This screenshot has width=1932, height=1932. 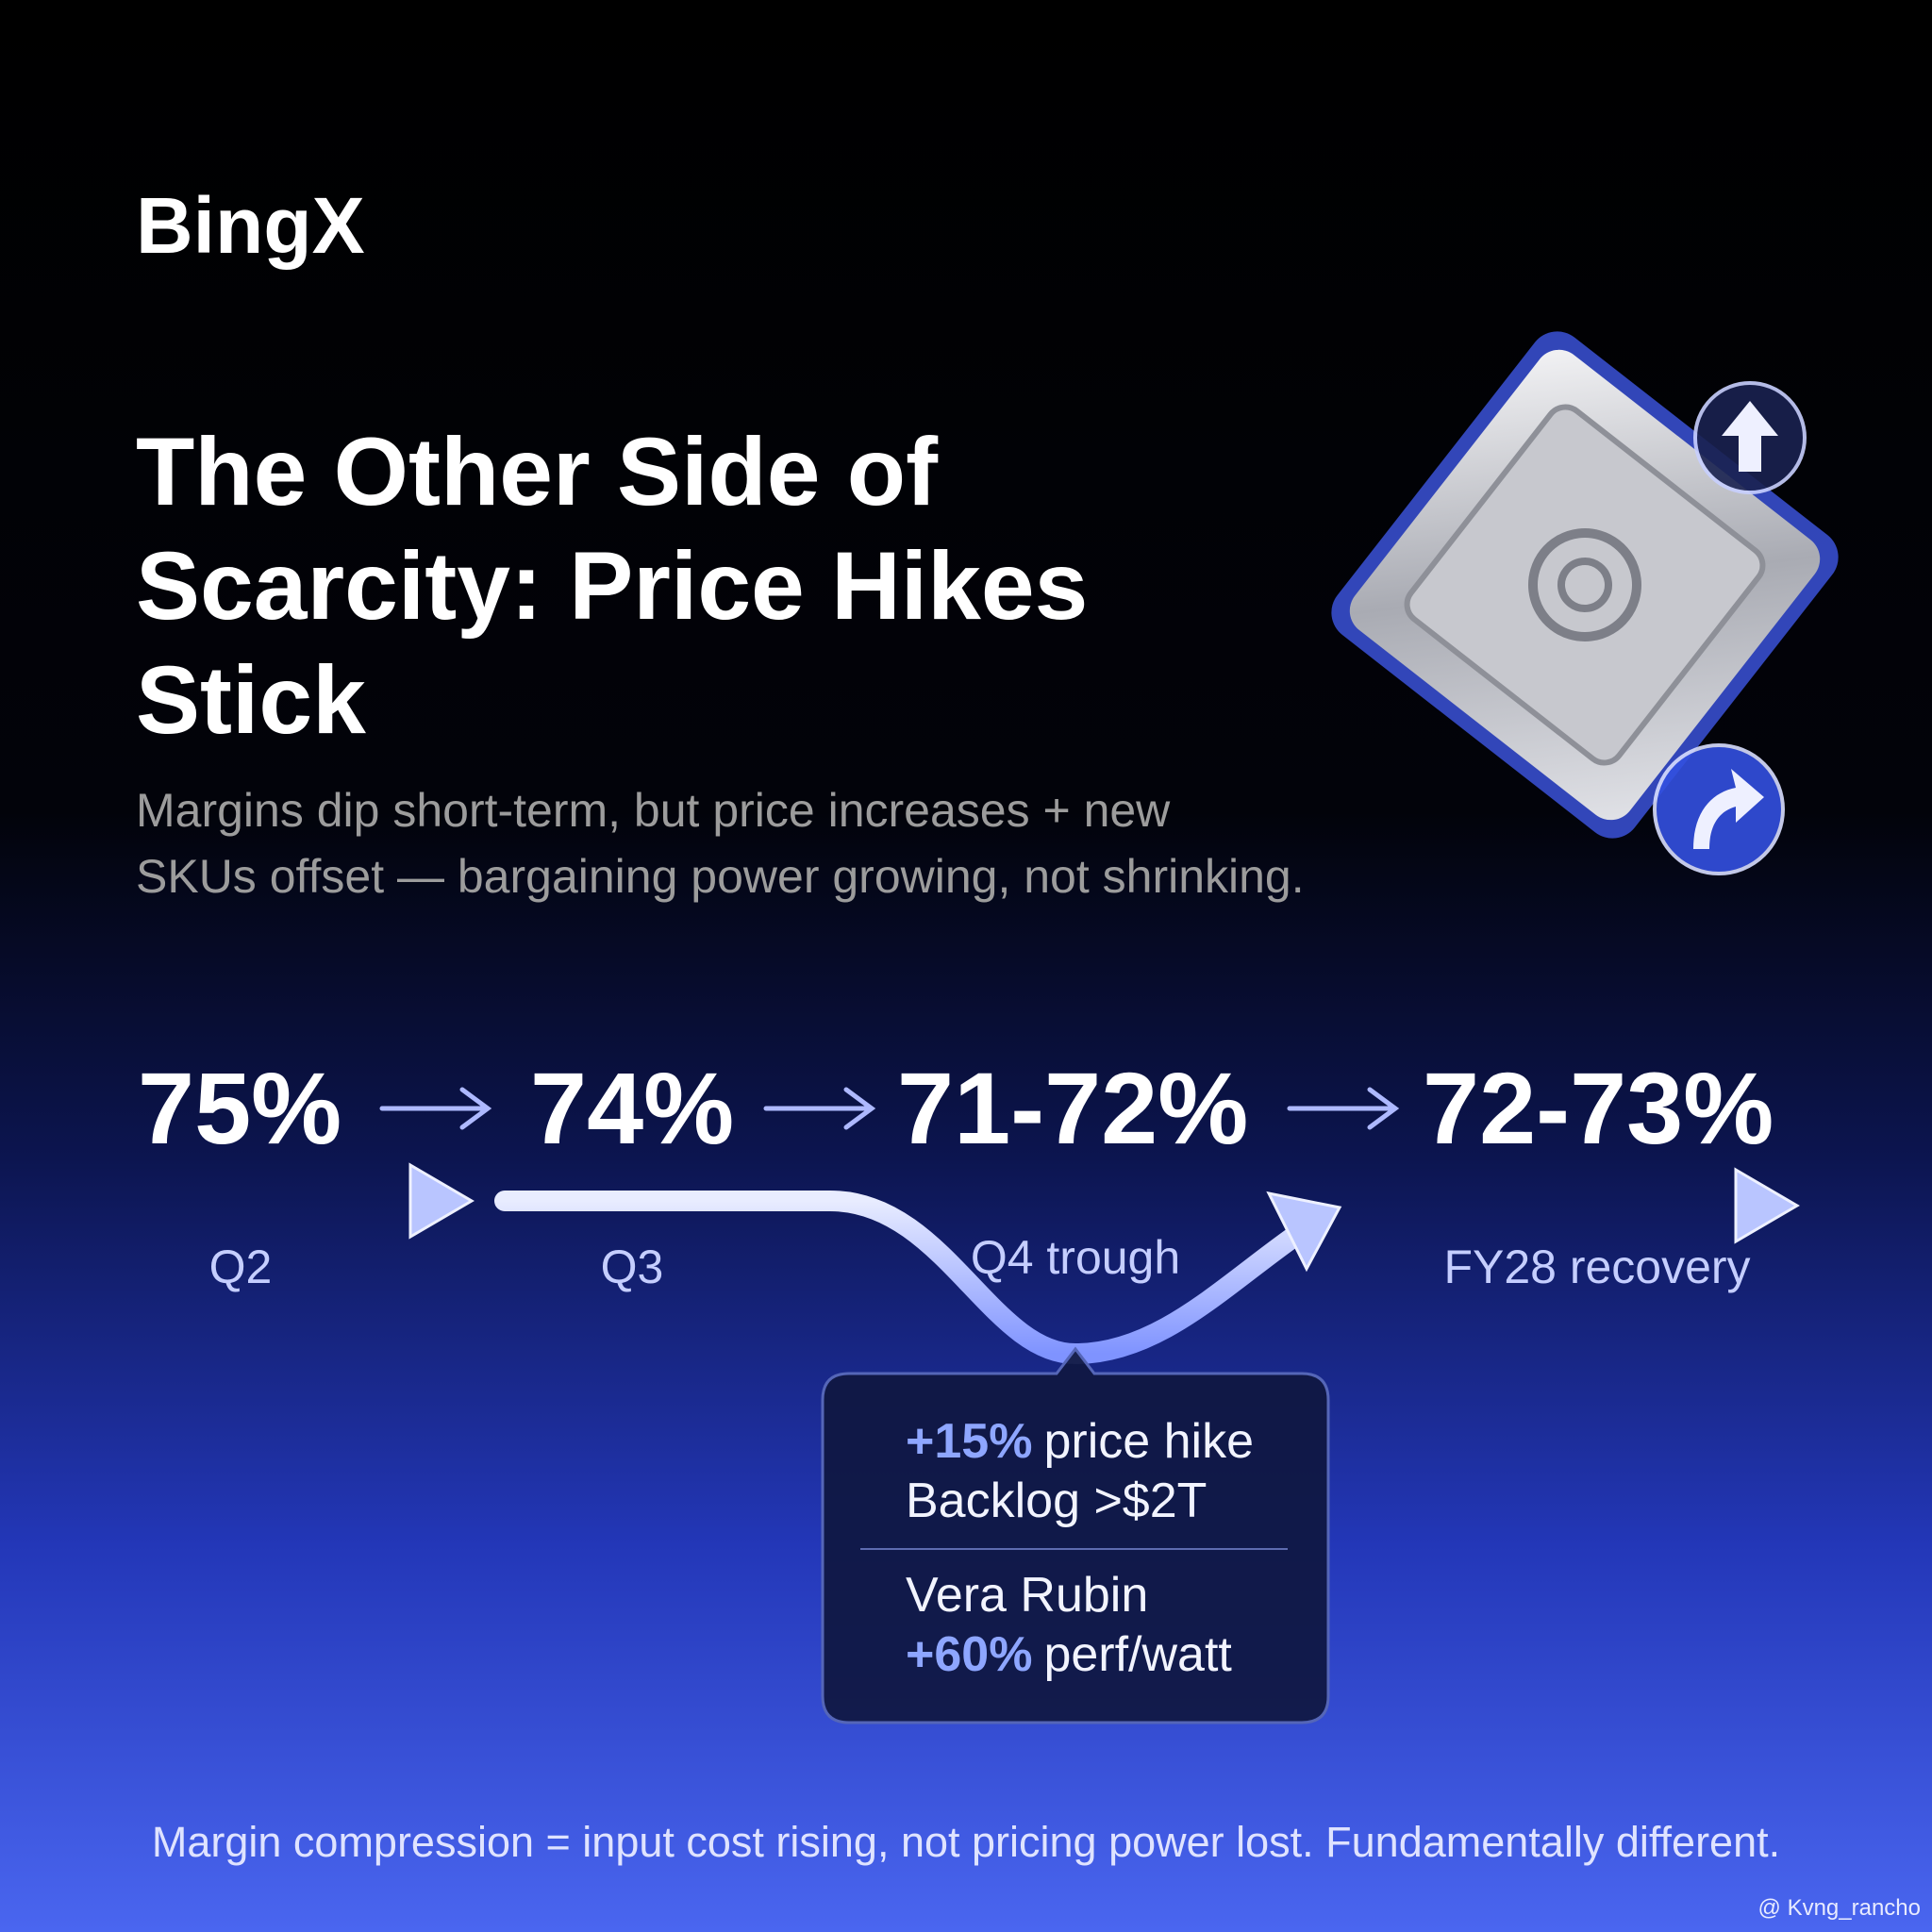 What do you see at coordinates (1148, 1442) in the screenshot?
I see `callout-text: price hike` at bounding box center [1148, 1442].